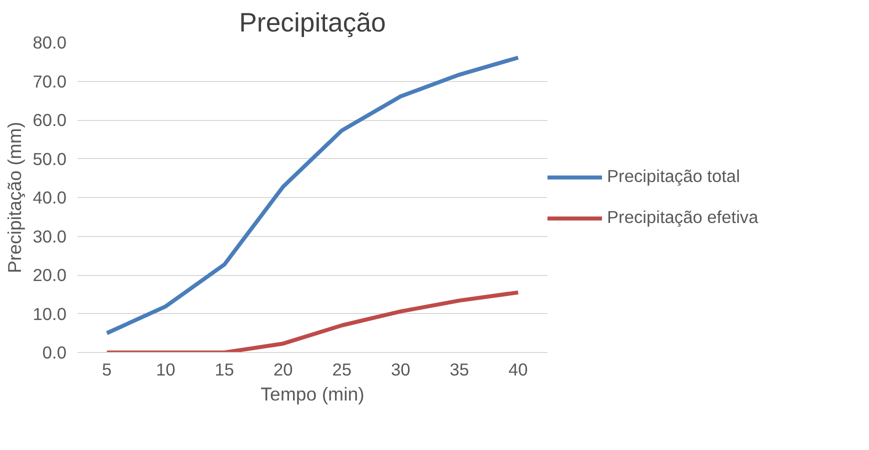 This screenshot has height=450, width=869. I want to click on y-tick-label: 50.0, so click(49, 158).